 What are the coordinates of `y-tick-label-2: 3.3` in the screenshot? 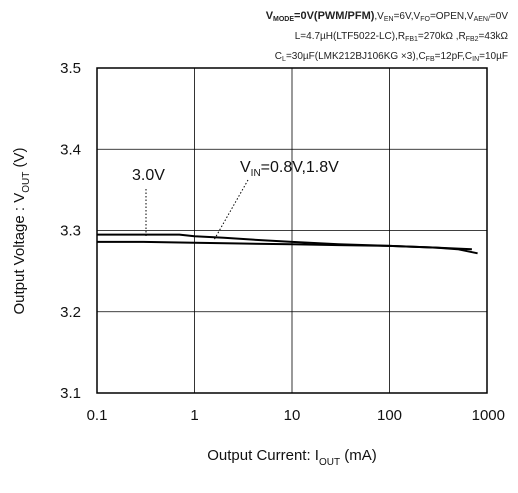 It's located at (70, 231).